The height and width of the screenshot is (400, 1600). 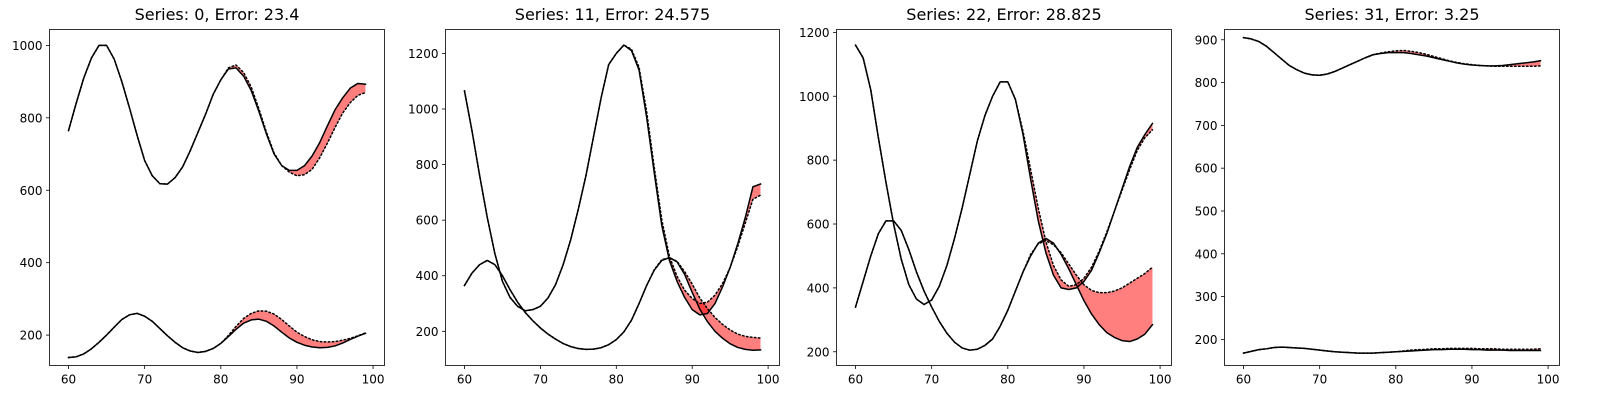 What do you see at coordinates (1206, 126) in the screenshot?
I see `y-tick-label: 700` at bounding box center [1206, 126].